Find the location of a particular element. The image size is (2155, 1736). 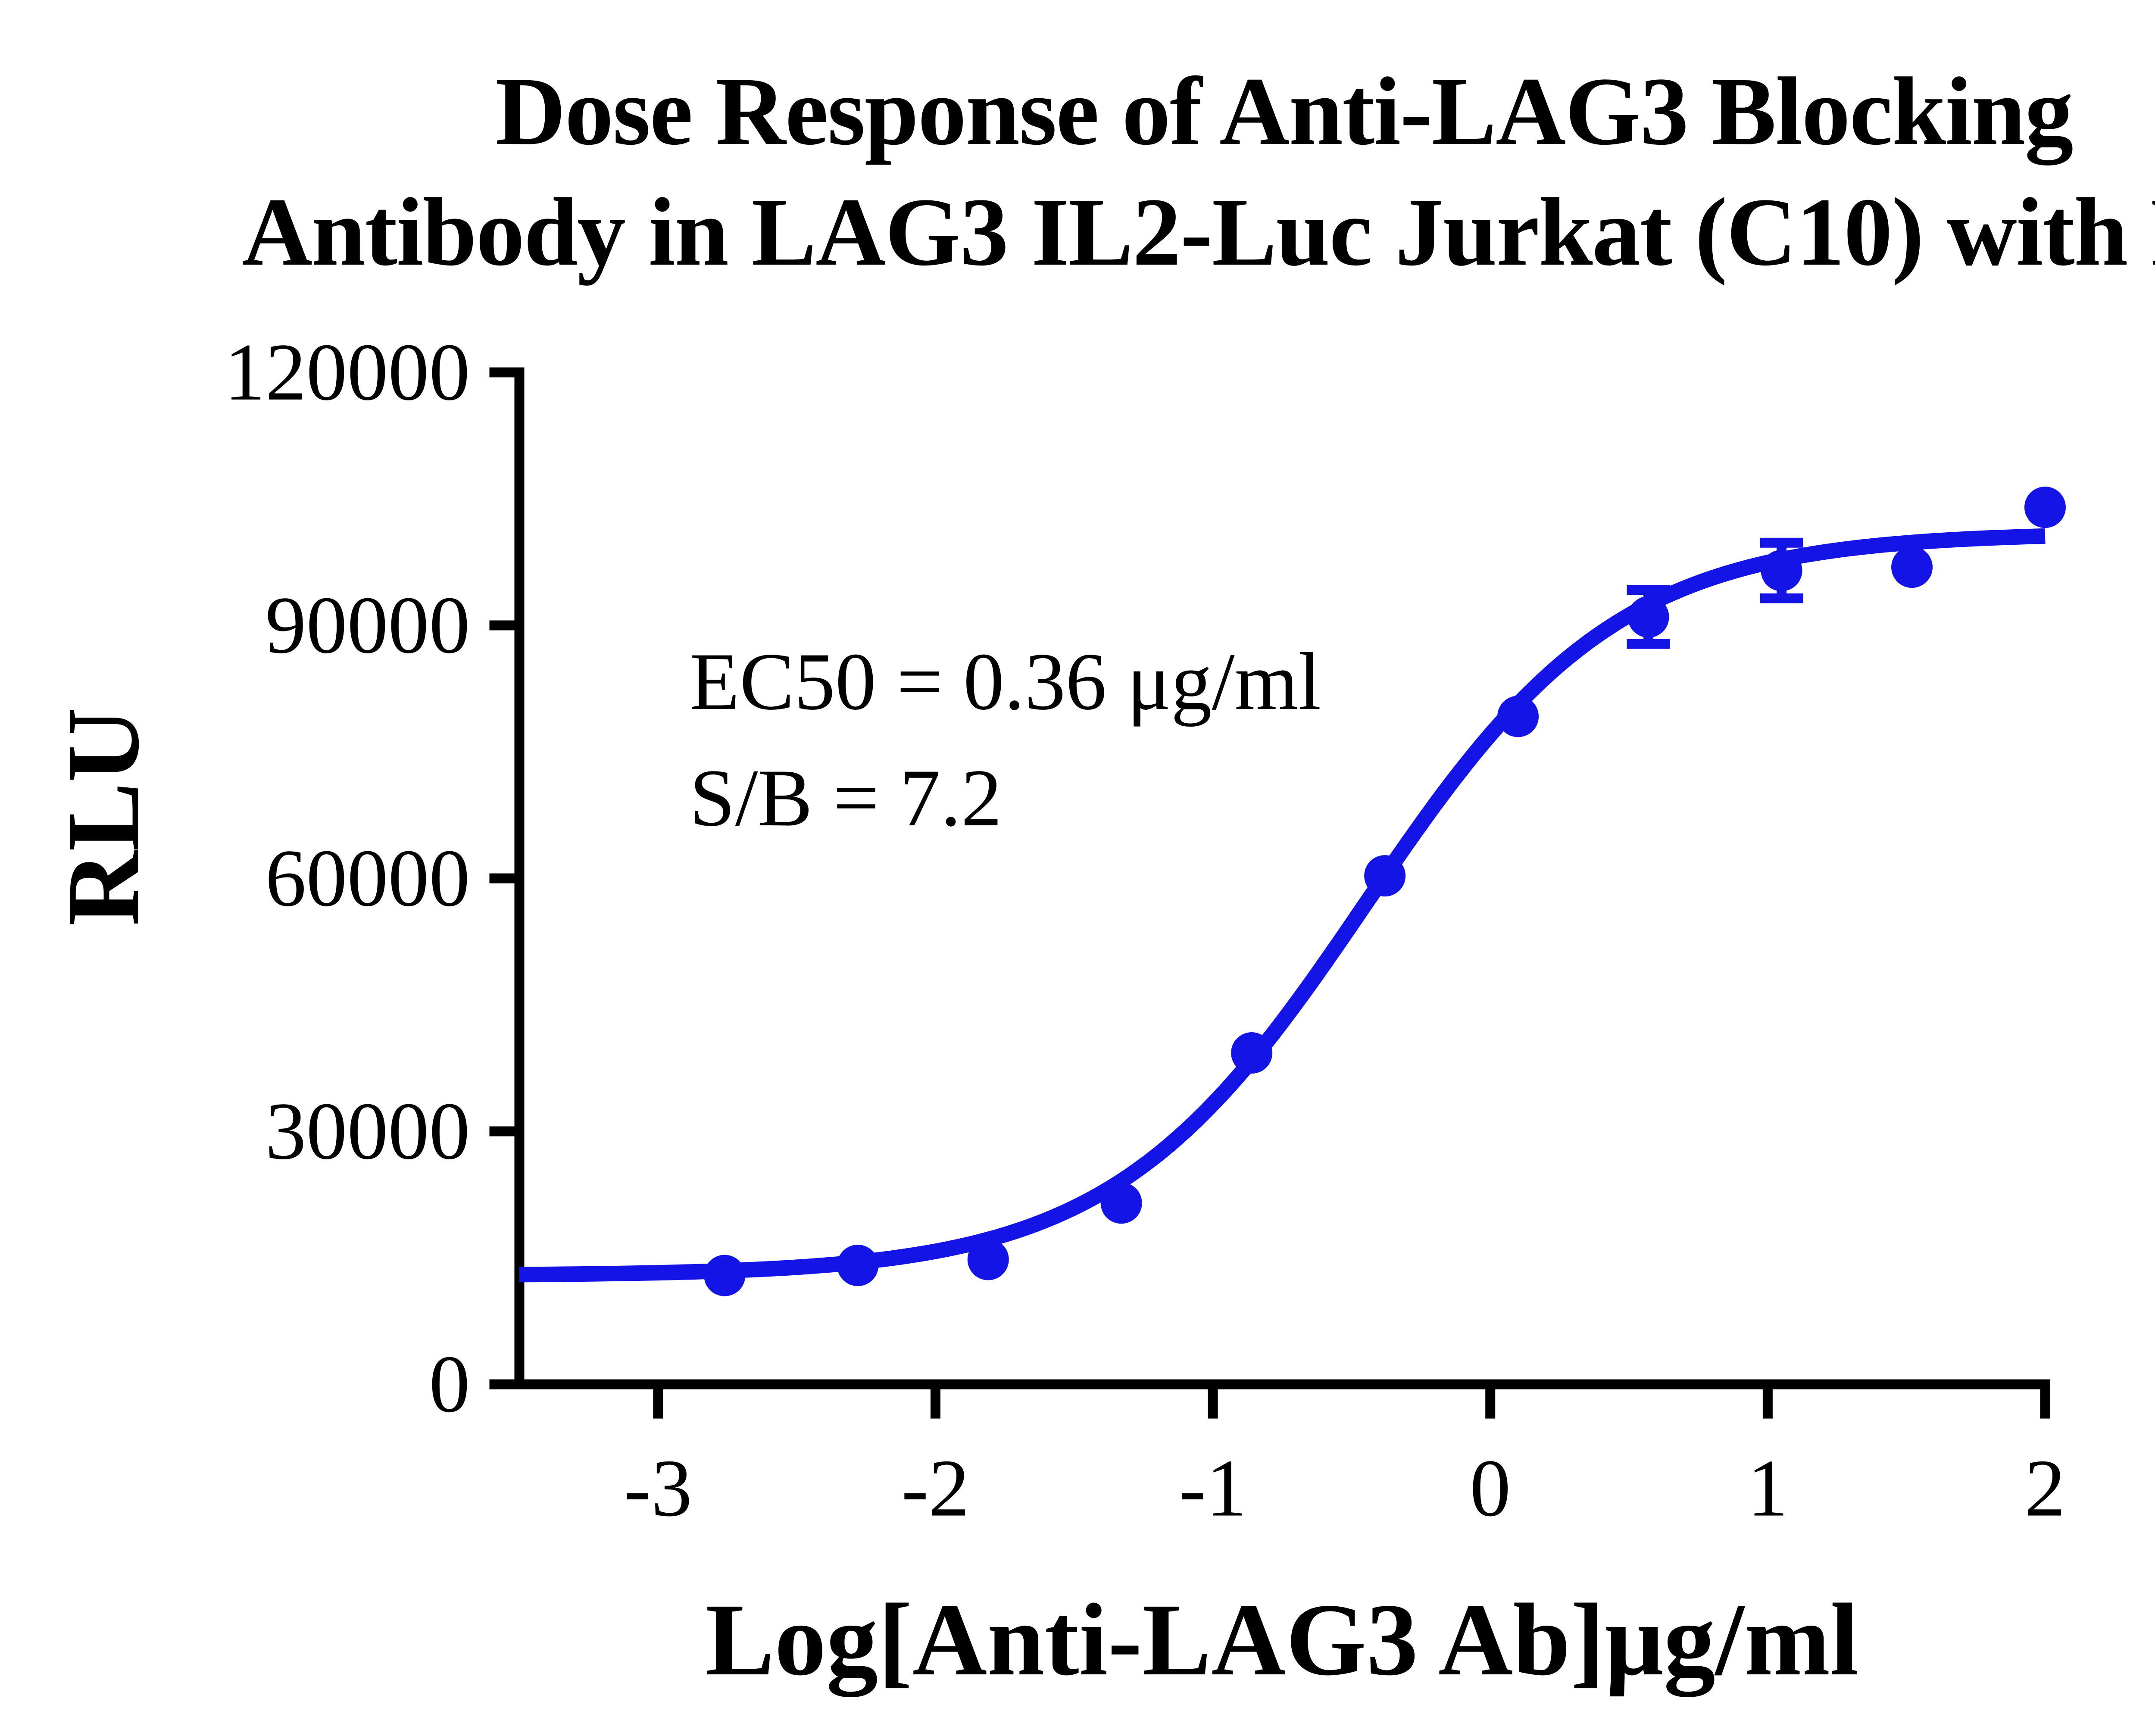

y-axis-title: RLU is located at coordinates (103, 817).